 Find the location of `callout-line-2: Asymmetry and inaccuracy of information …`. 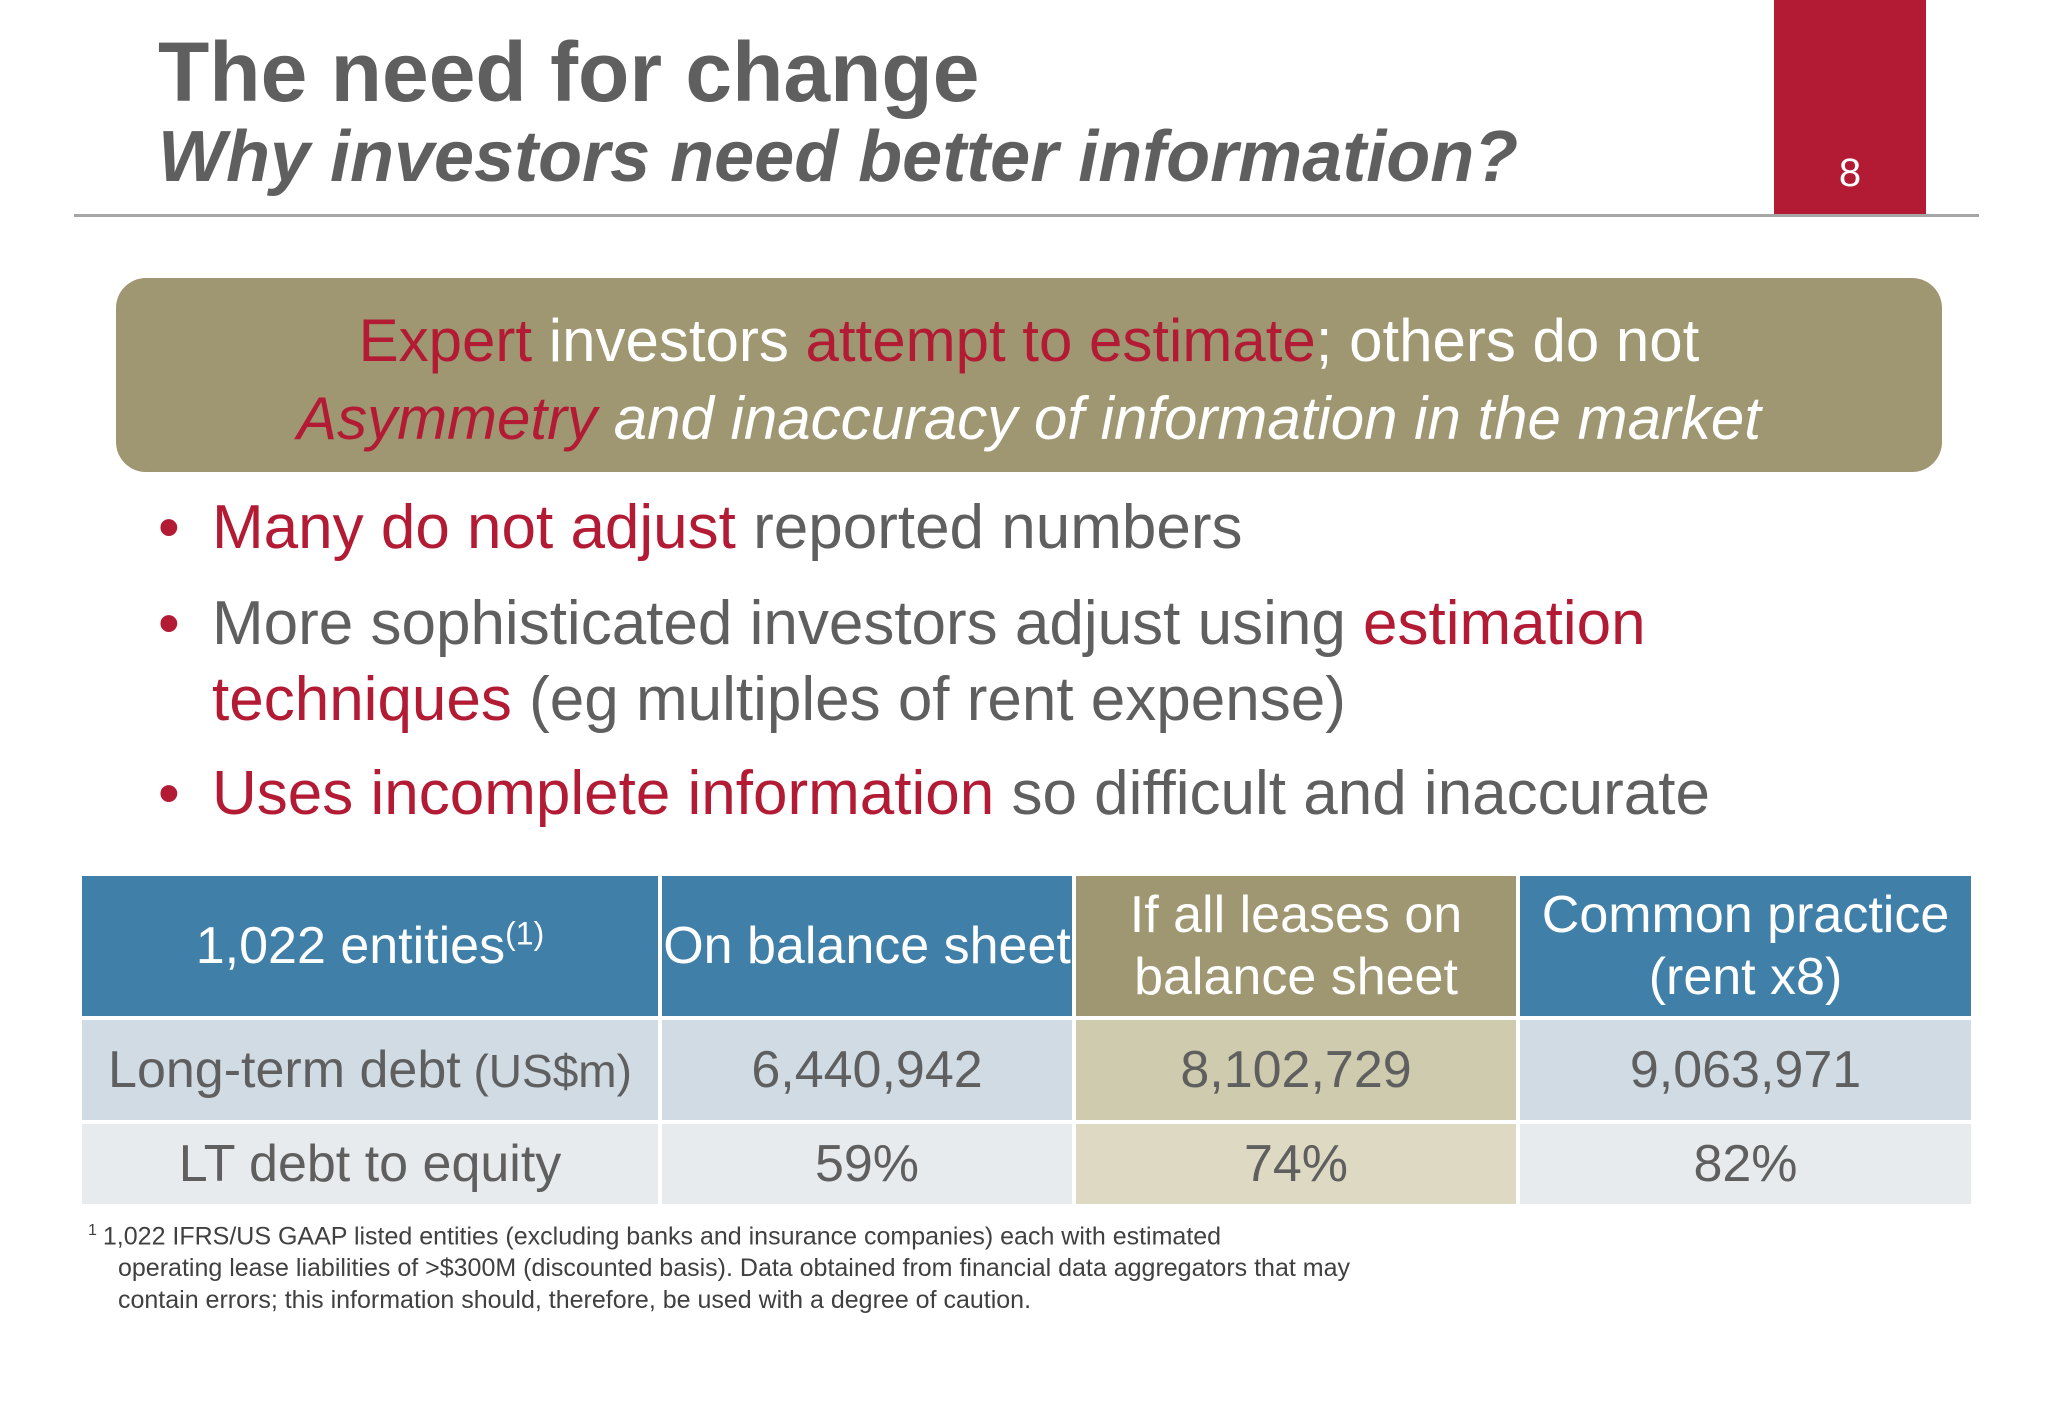

callout-line-2: Asymmetry and inaccuracy of information … is located at coordinates (1029, 419).